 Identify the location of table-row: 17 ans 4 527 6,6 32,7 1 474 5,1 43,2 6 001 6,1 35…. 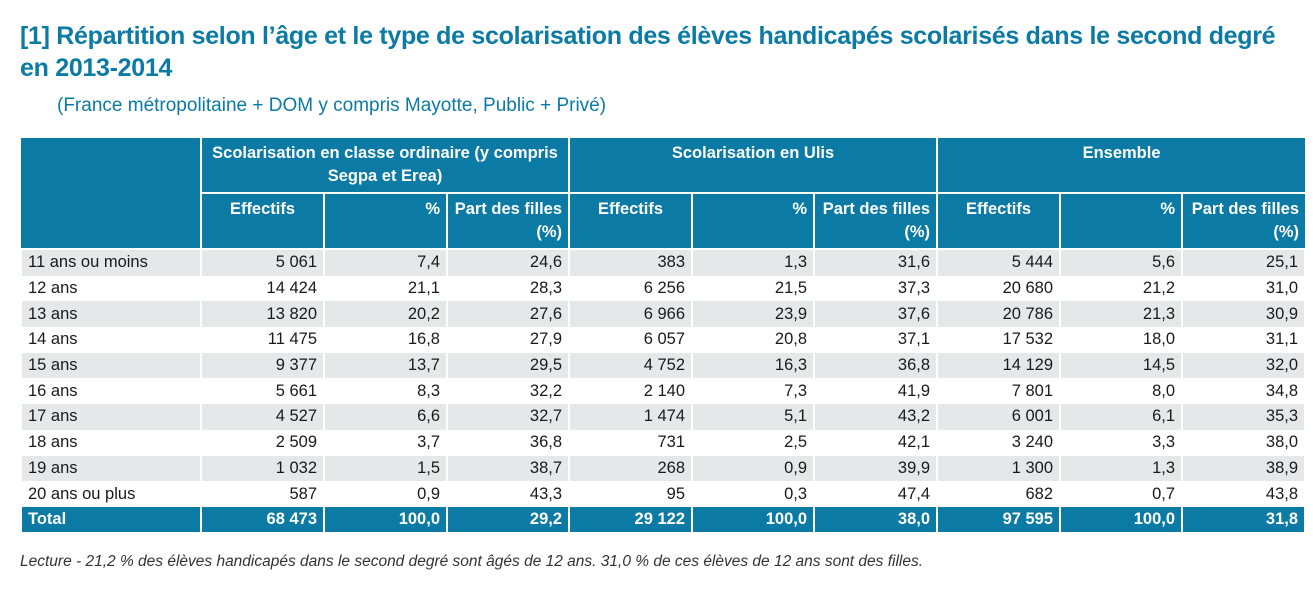
(663, 417).